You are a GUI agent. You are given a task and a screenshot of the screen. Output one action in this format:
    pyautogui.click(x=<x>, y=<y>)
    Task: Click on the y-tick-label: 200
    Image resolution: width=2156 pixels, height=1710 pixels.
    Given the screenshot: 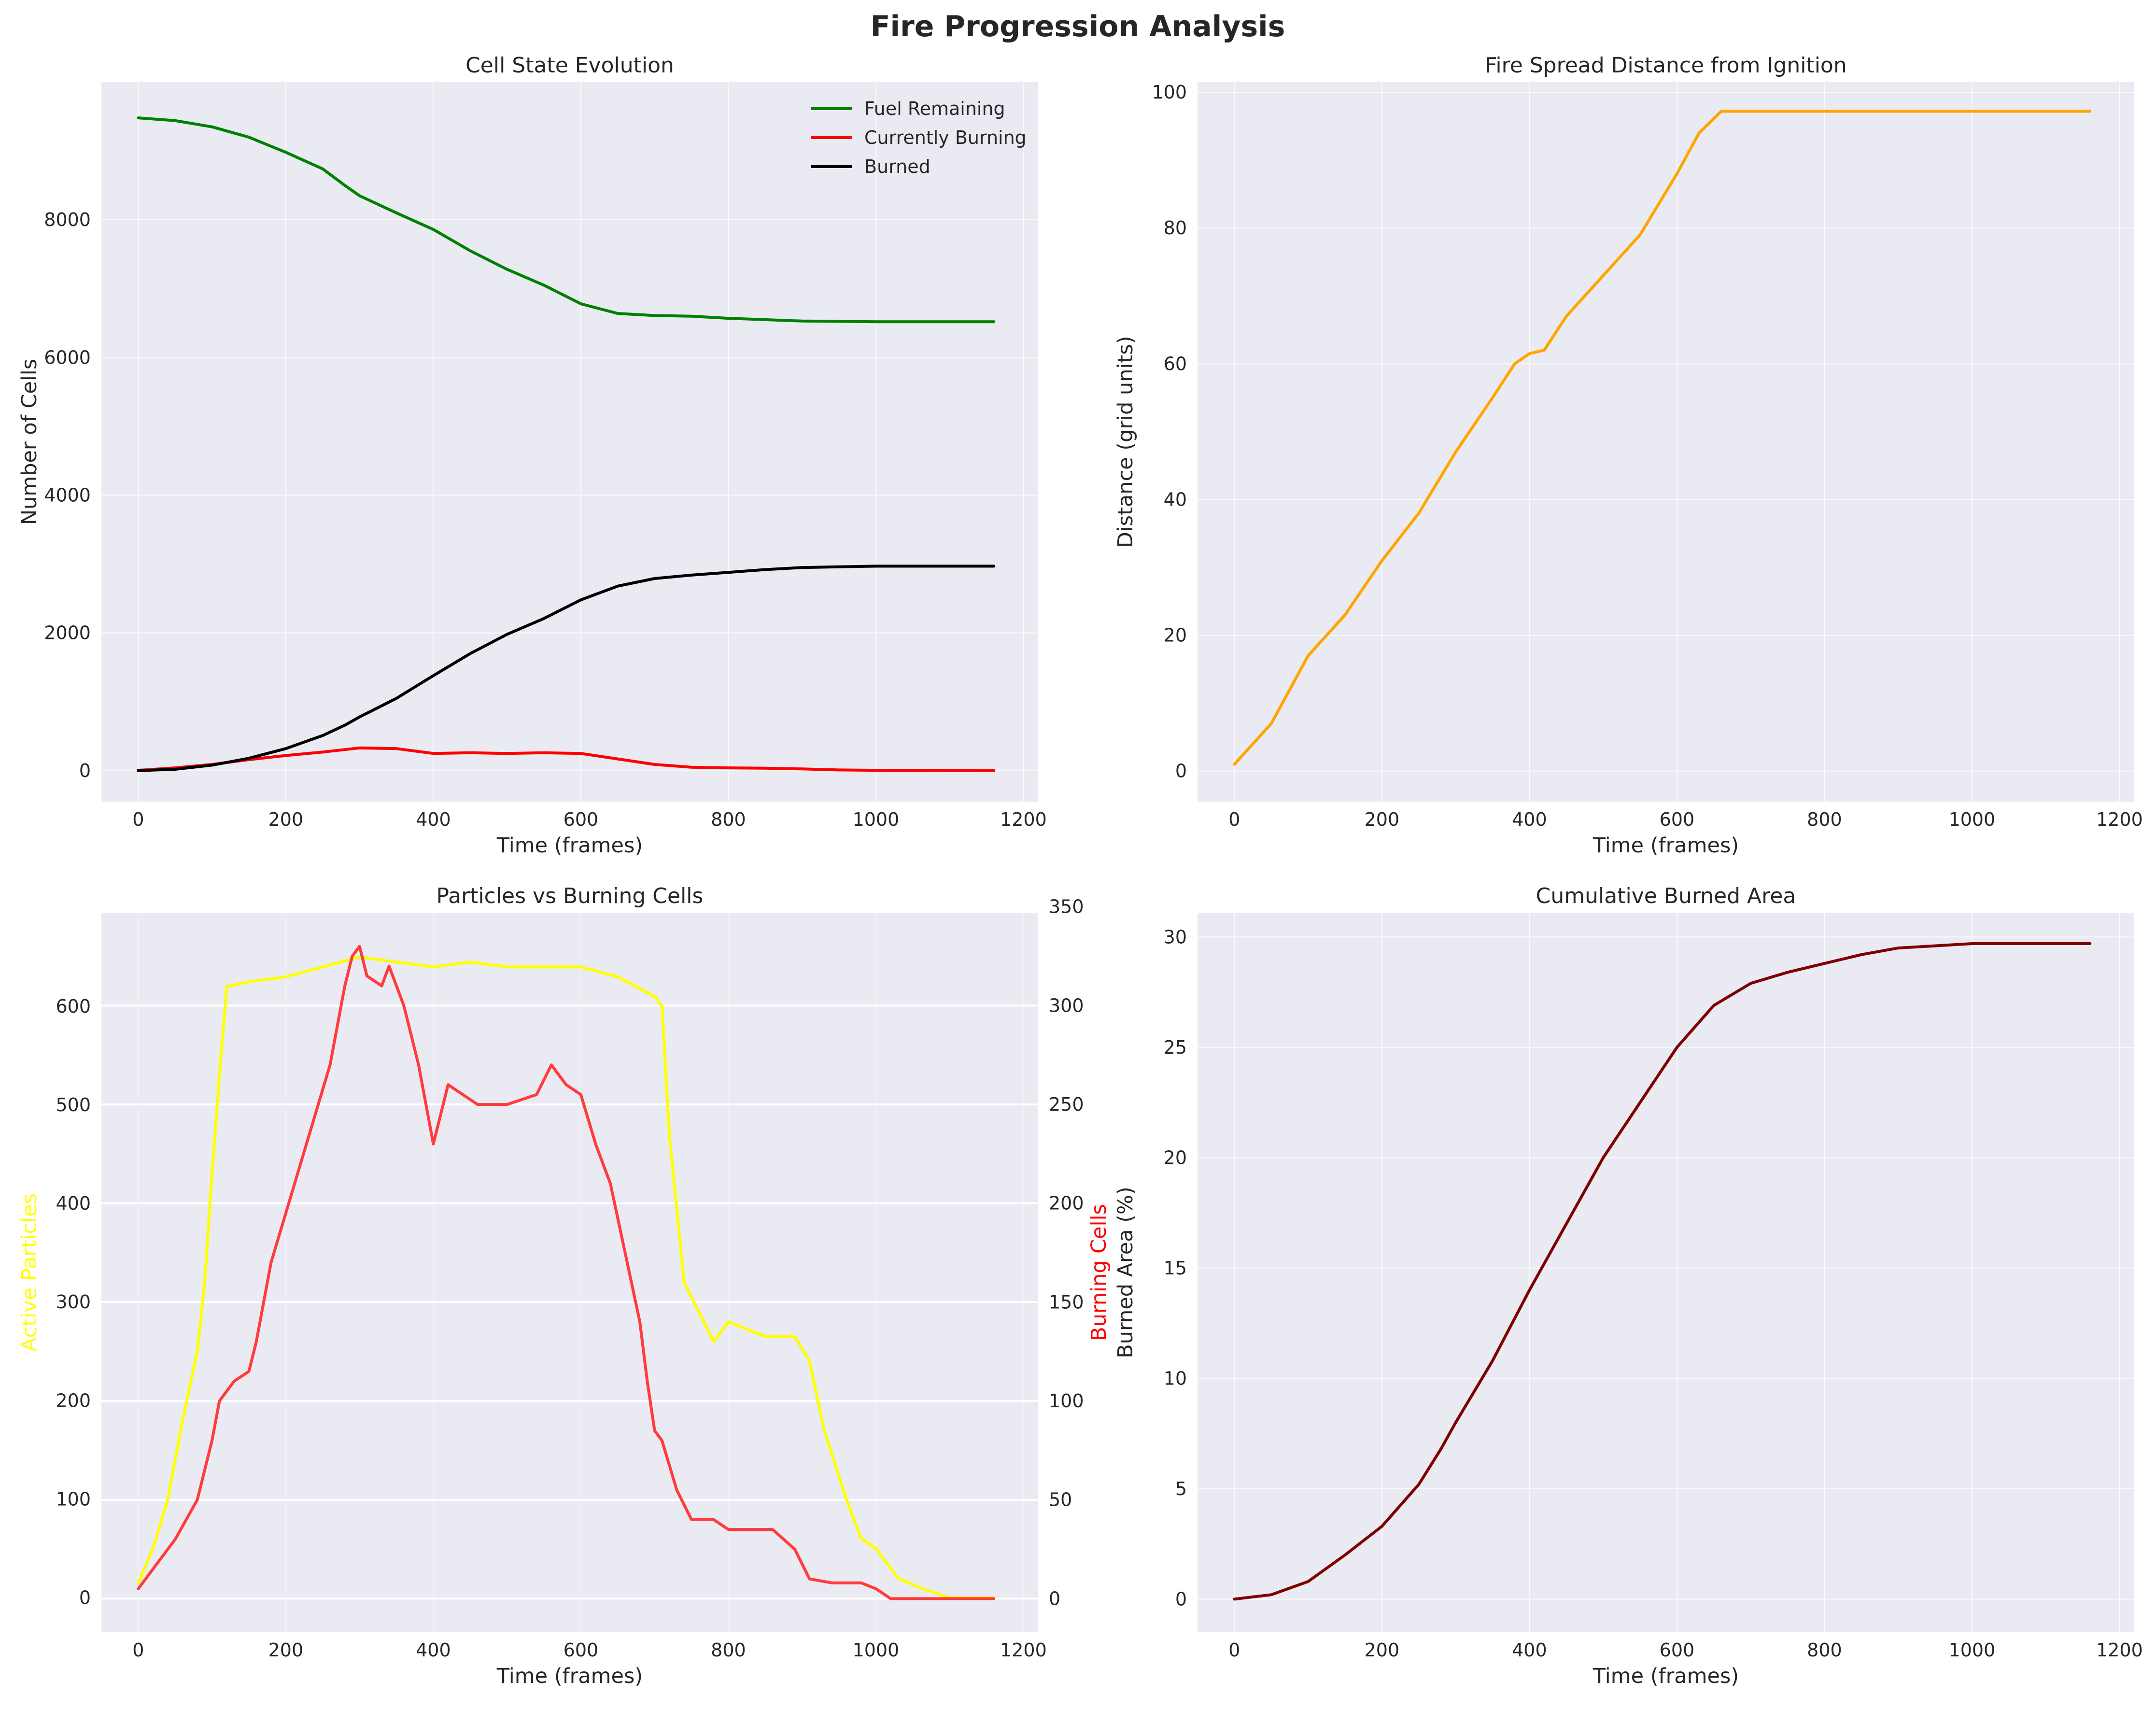 What is the action you would take?
    pyautogui.click(x=73, y=1401)
    